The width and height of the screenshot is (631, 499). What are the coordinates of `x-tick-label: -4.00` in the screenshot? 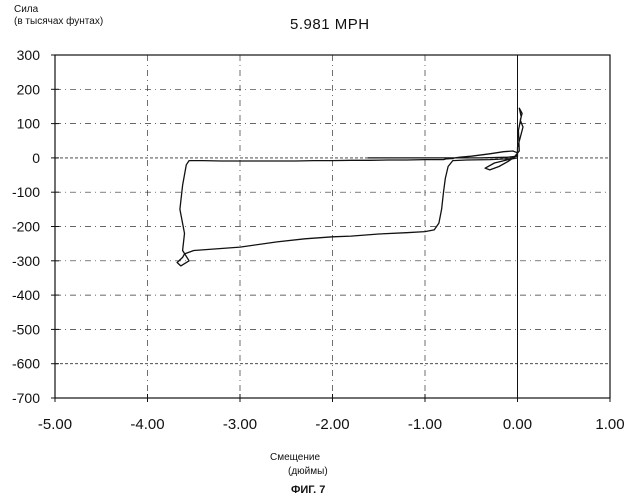 It's located at (147, 424).